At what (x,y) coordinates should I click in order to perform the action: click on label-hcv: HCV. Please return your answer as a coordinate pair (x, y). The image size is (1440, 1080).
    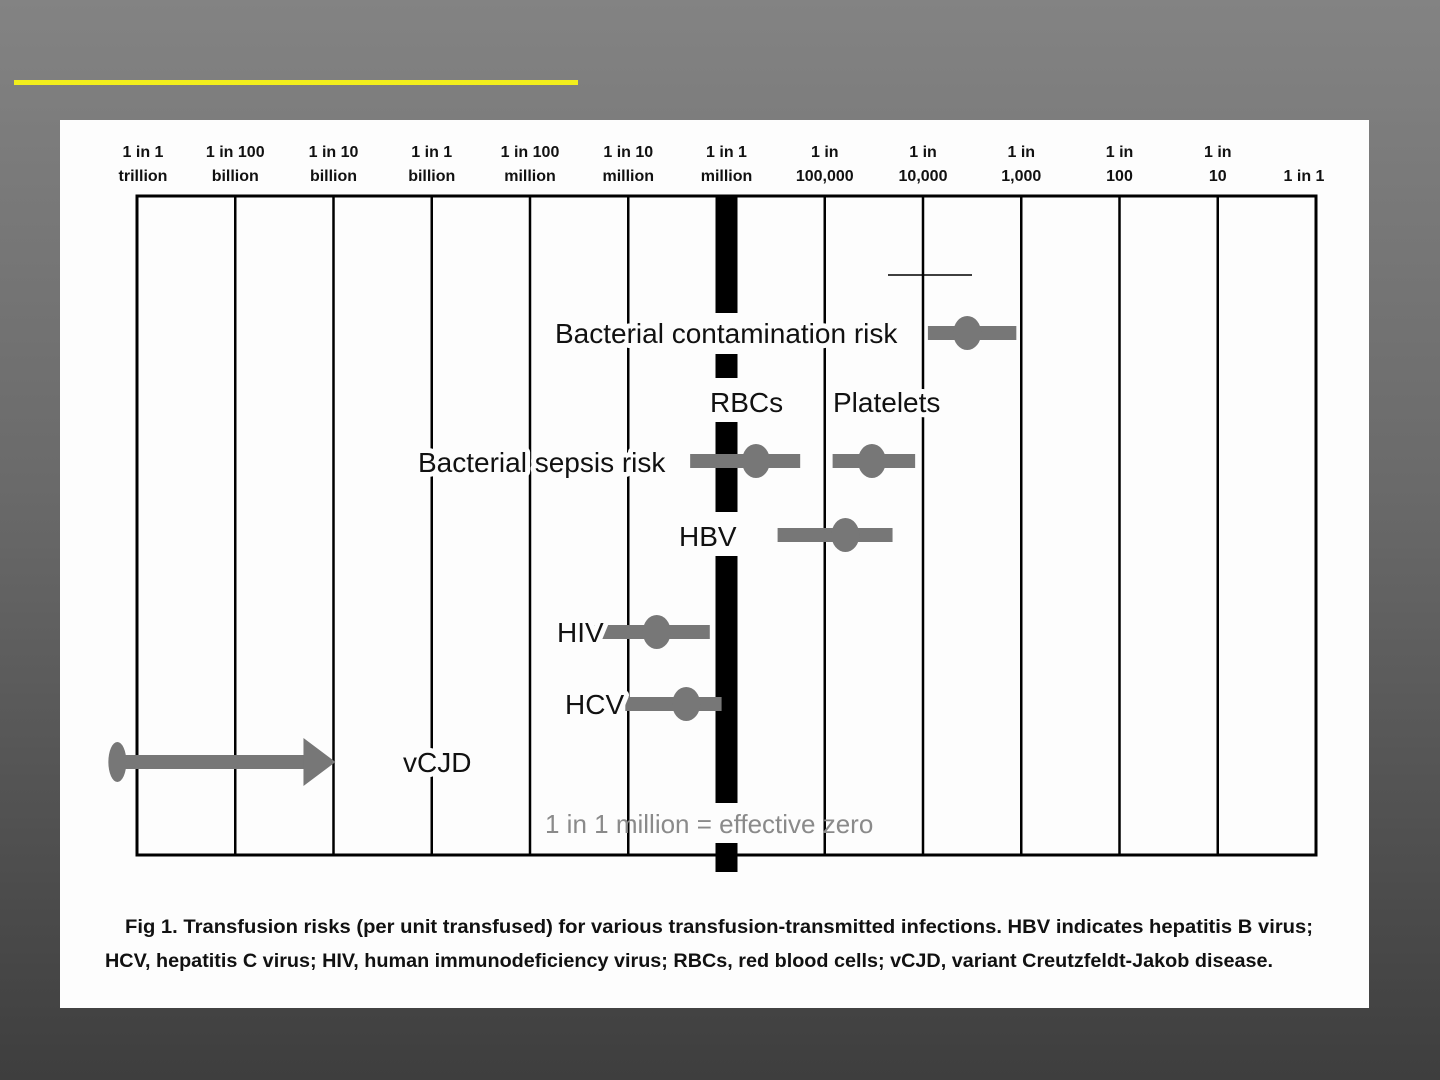
    Looking at the image, I should click on (594, 704).